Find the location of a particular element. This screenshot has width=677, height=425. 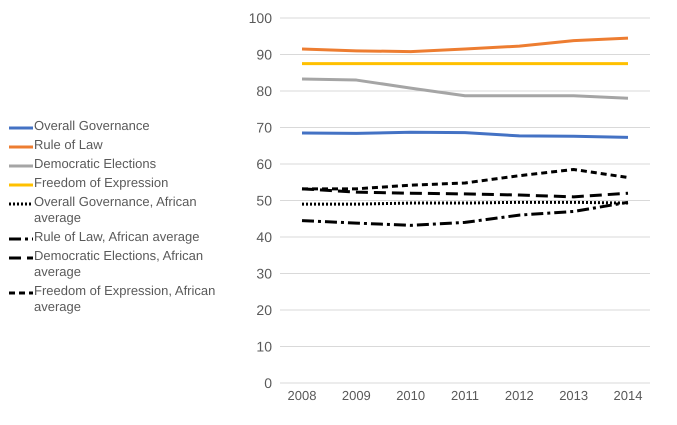

y-tick-label: 50 is located at coordinates (264, 200).